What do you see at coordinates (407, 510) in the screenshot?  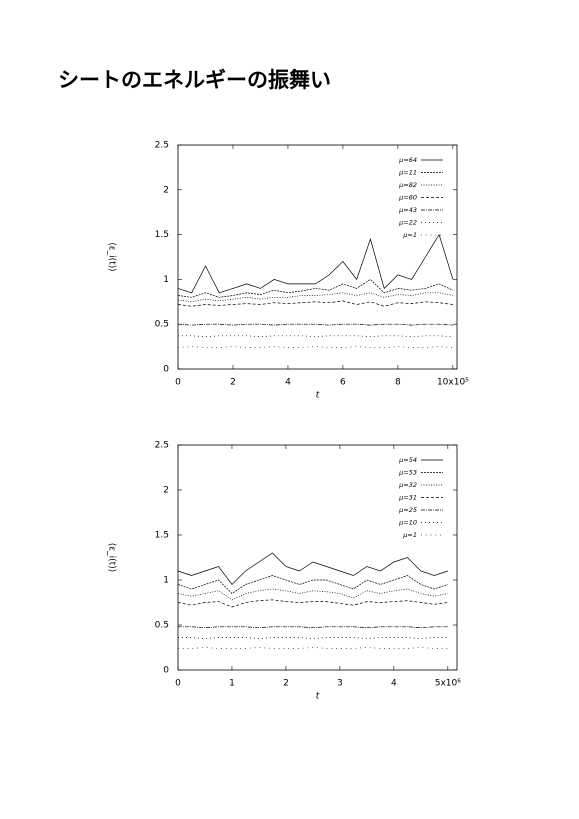 I see `legend-label: μ=25` at bounding box center [407, 510].